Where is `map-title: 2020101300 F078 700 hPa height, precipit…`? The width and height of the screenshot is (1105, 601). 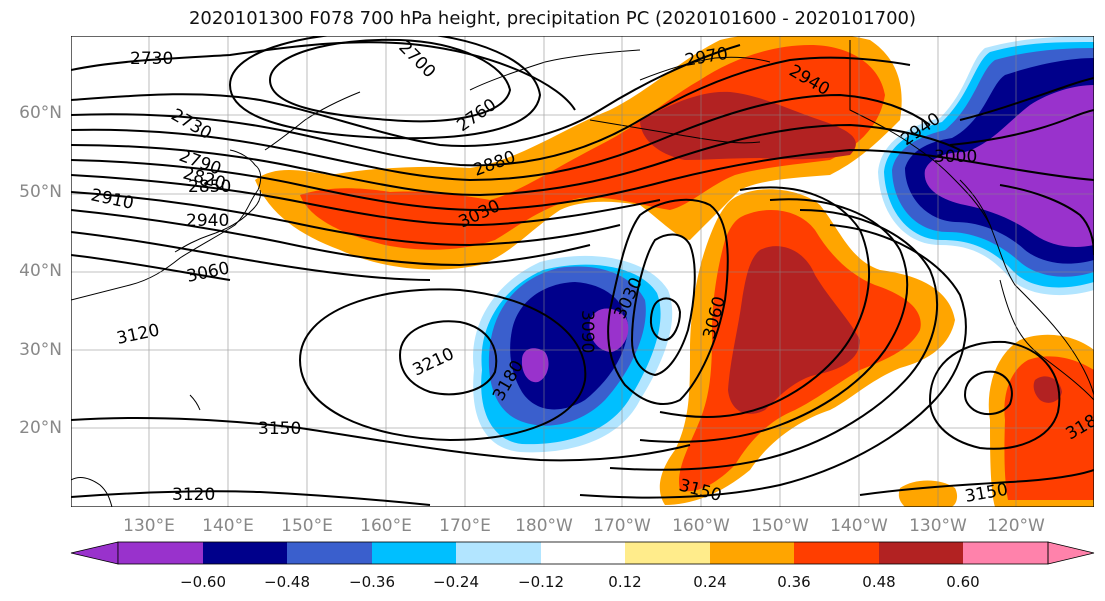 map-title: 2020101300 F078 700 hPa height, precipit… is located at coordinates (552, 18).